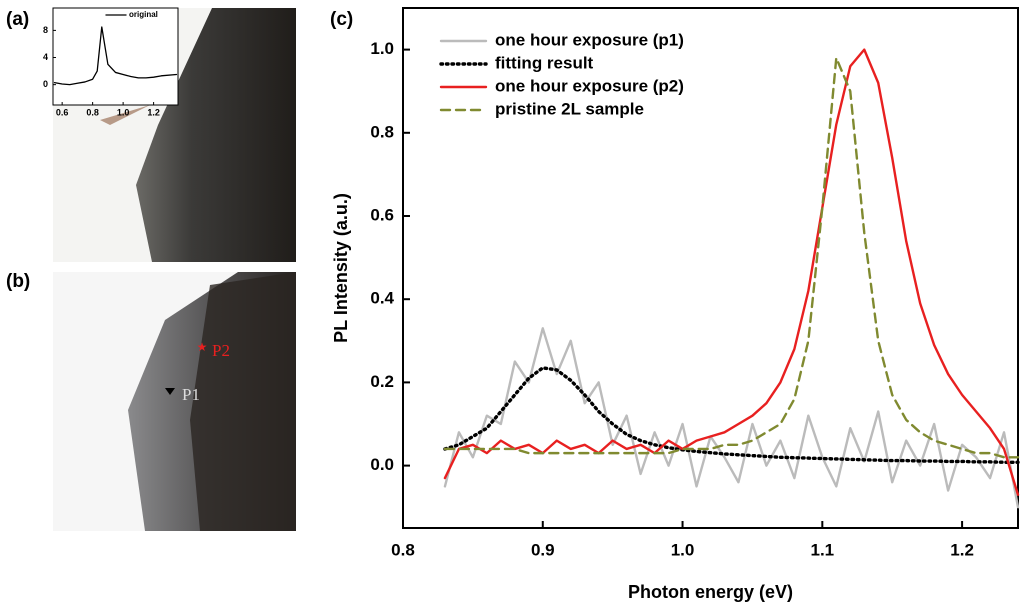  What do you see at coordinates (191, 394) in the screenshot?
I see `marker-label: P1` at bounding box center [191, 394].